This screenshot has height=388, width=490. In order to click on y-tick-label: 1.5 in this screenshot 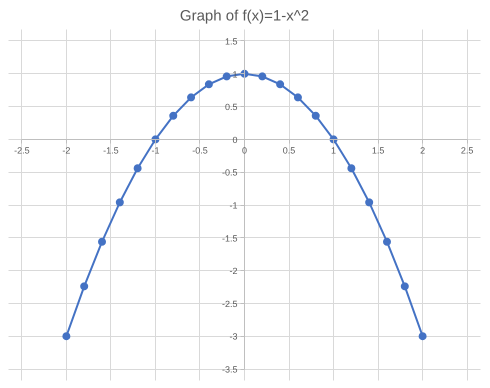, I will do `click(231, 41)`.